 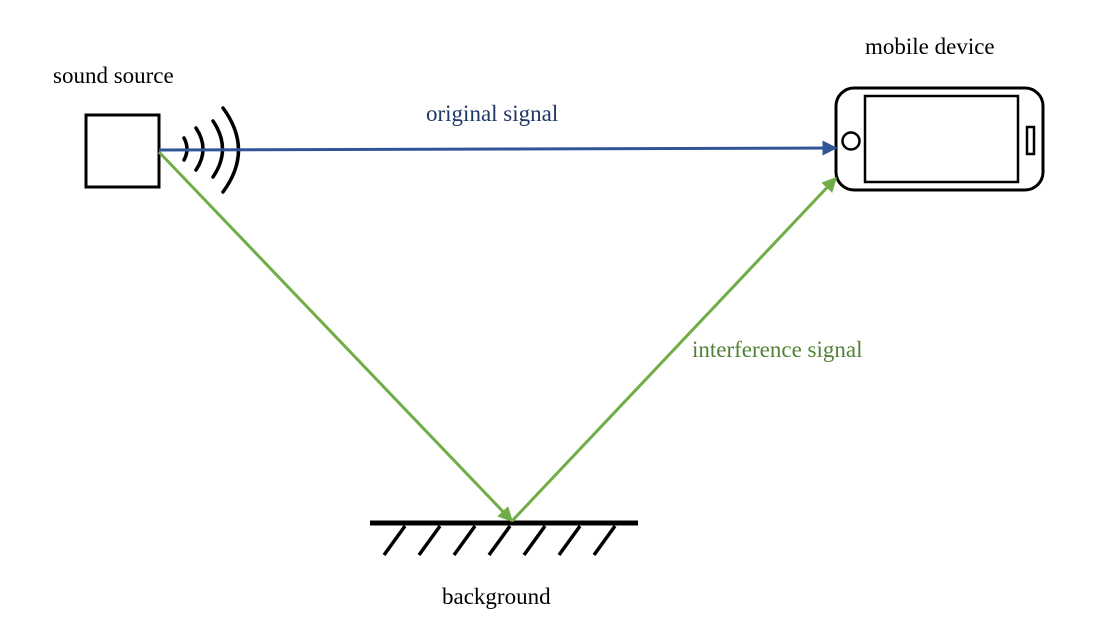 I want to click on original-signal-arrow, so click(x=498, y=148).